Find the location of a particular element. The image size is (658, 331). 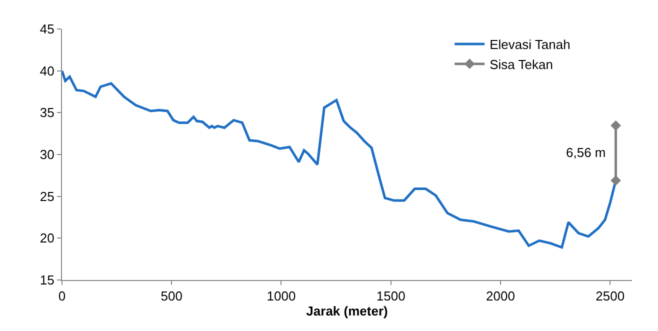

x-tick-label: 2000 is located at coordinates (500, 296).